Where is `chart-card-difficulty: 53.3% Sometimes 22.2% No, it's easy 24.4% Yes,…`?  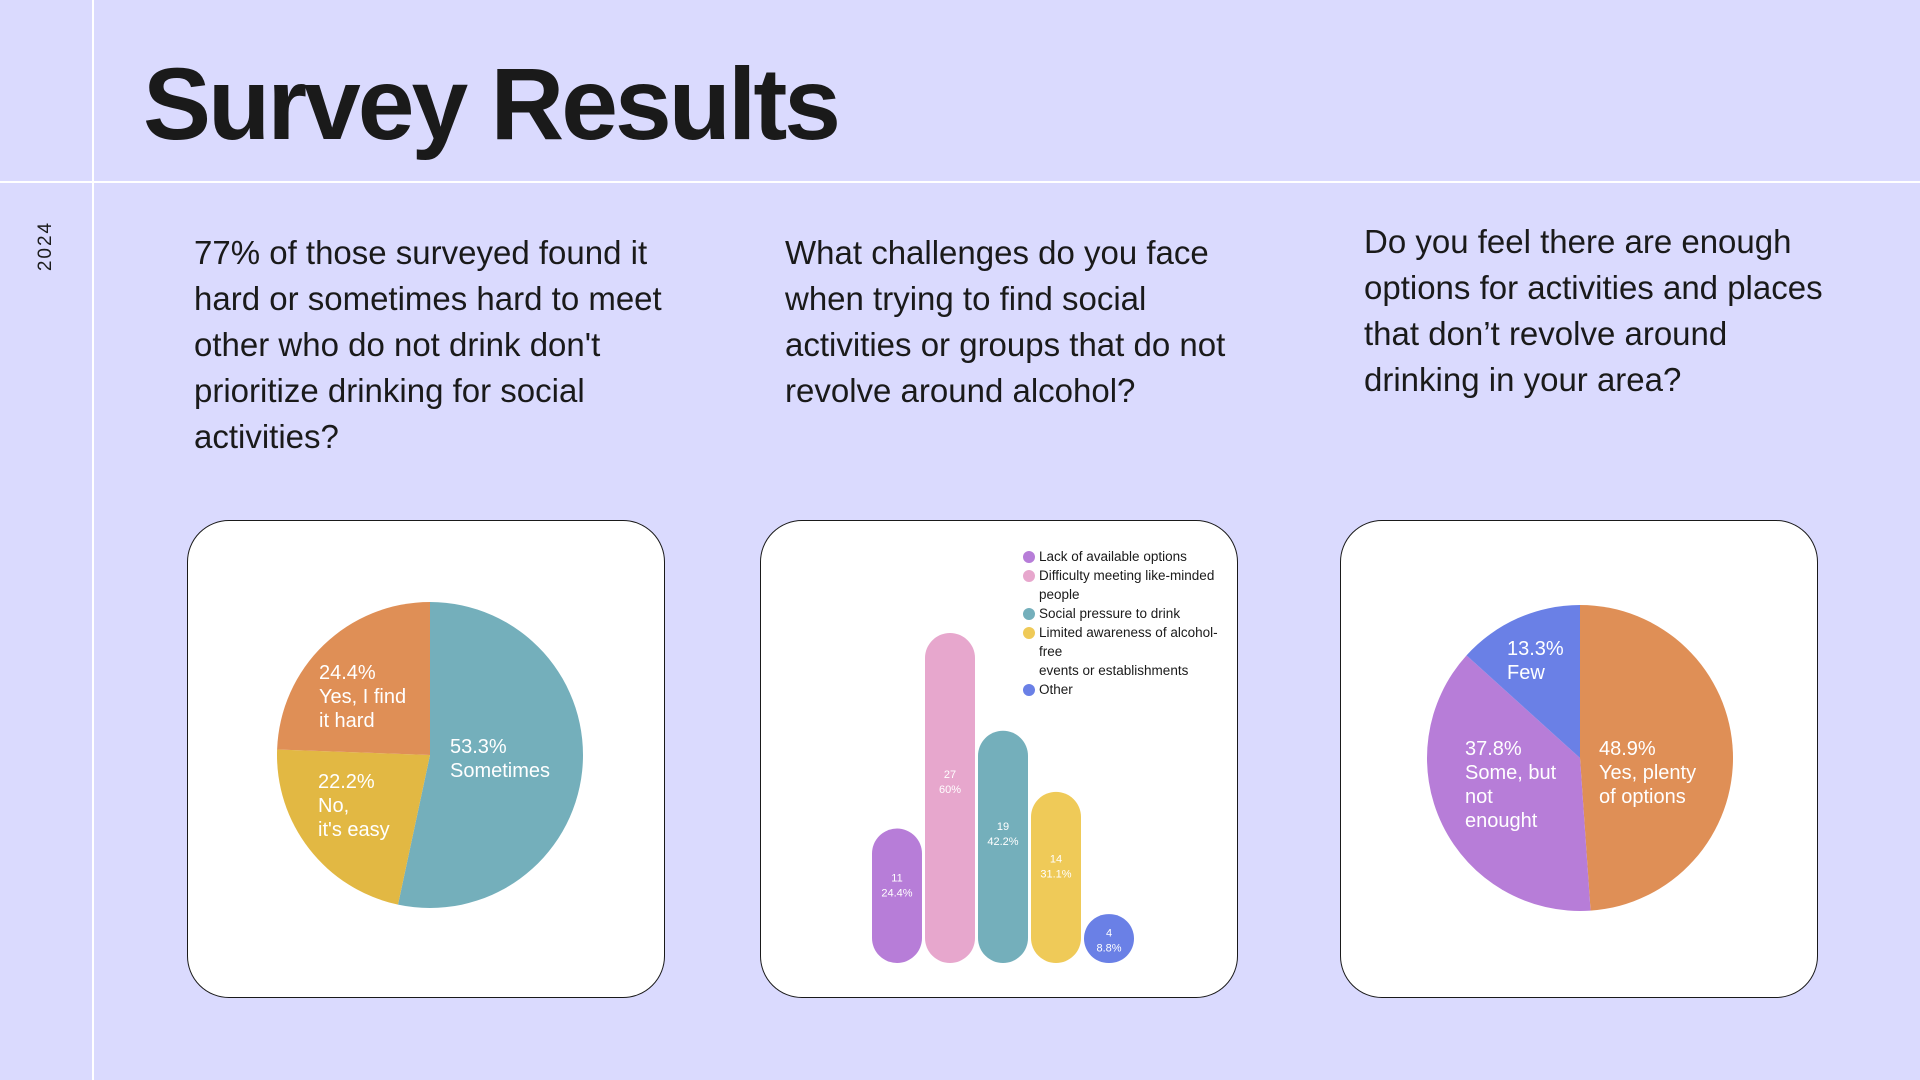 chart-card-difficulty: 53.3% Sometimes 22.2% No, it's easy 24.4% Yes,… is located at coordinates (426, 759).